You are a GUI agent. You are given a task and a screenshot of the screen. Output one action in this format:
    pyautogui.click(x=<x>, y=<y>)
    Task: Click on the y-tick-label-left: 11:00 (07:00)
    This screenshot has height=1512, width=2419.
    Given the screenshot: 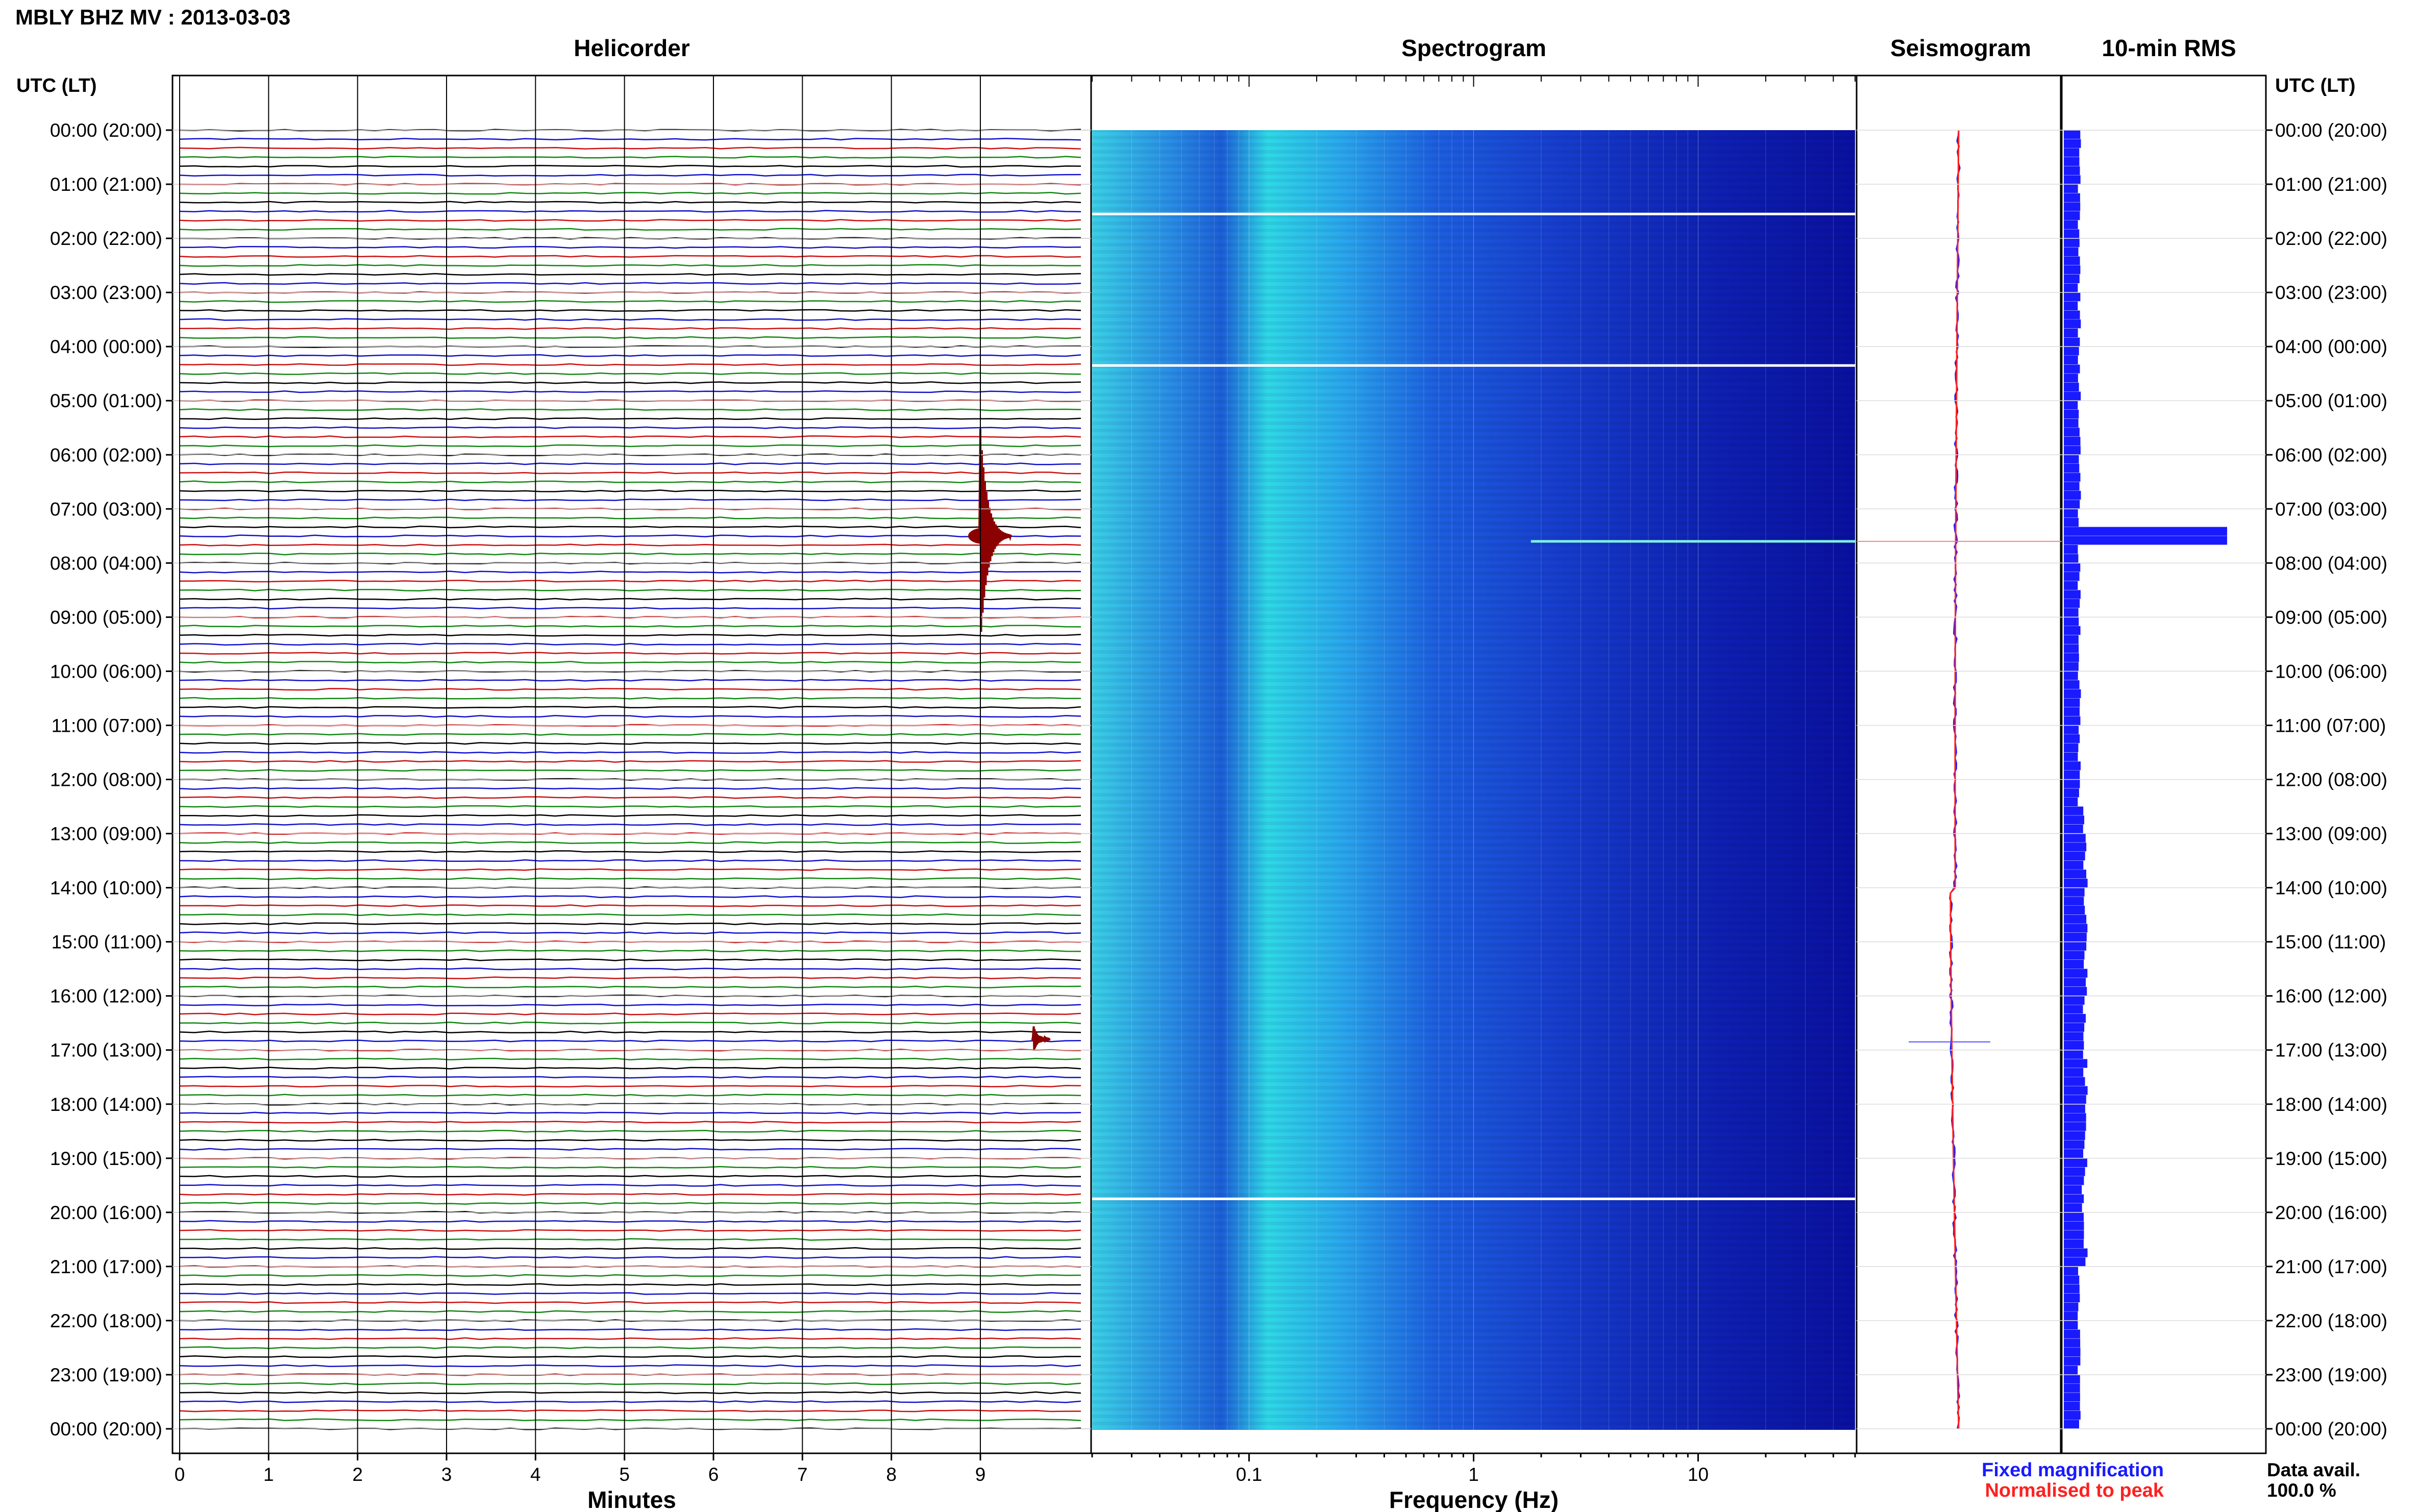 What is the action you would take?
    pyautogui.click(x=107, y=725)
    